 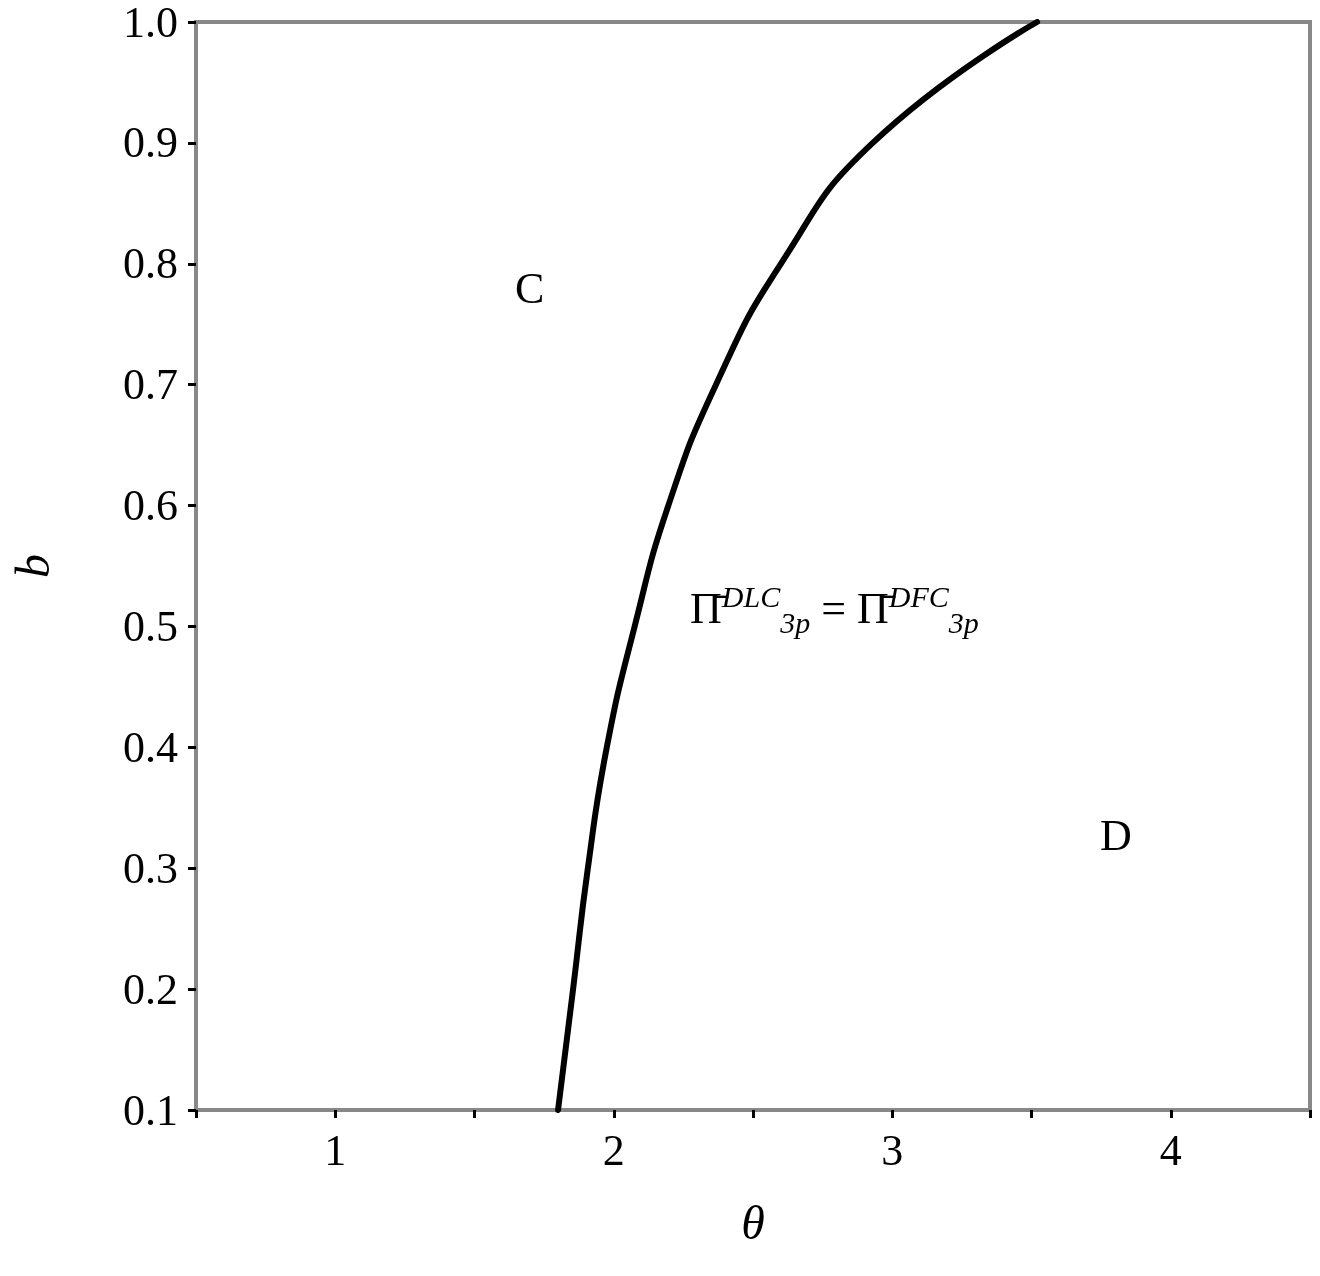 I want to click on x-axis-title: θ, so click(x=753, y=1222).